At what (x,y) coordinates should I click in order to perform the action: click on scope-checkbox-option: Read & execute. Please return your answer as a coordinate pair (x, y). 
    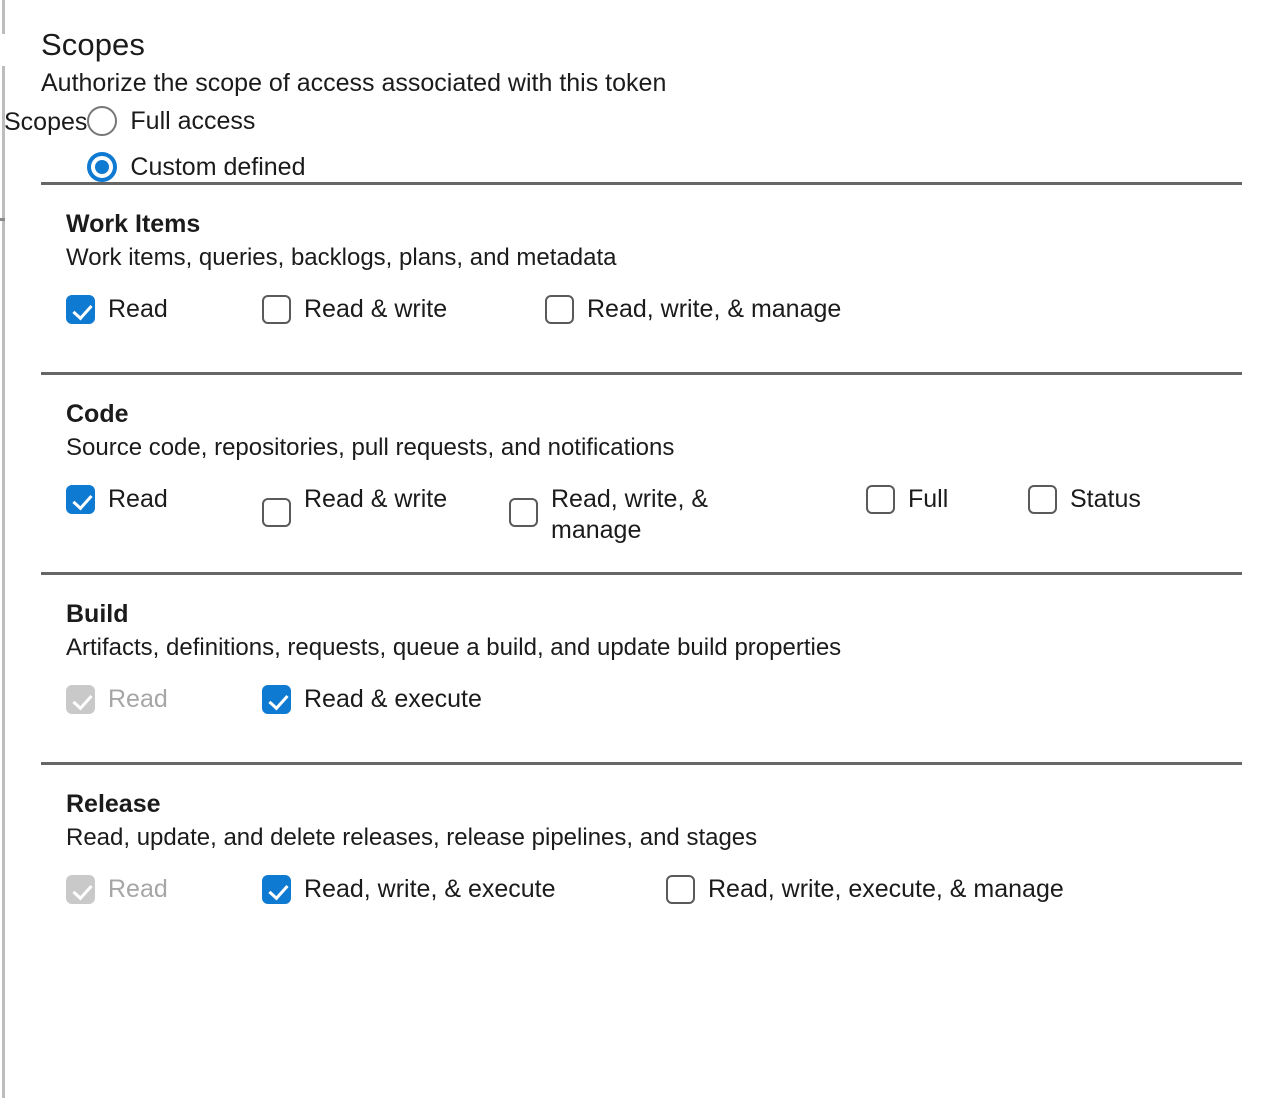
    Looking at the image, I should click on (372, 699).